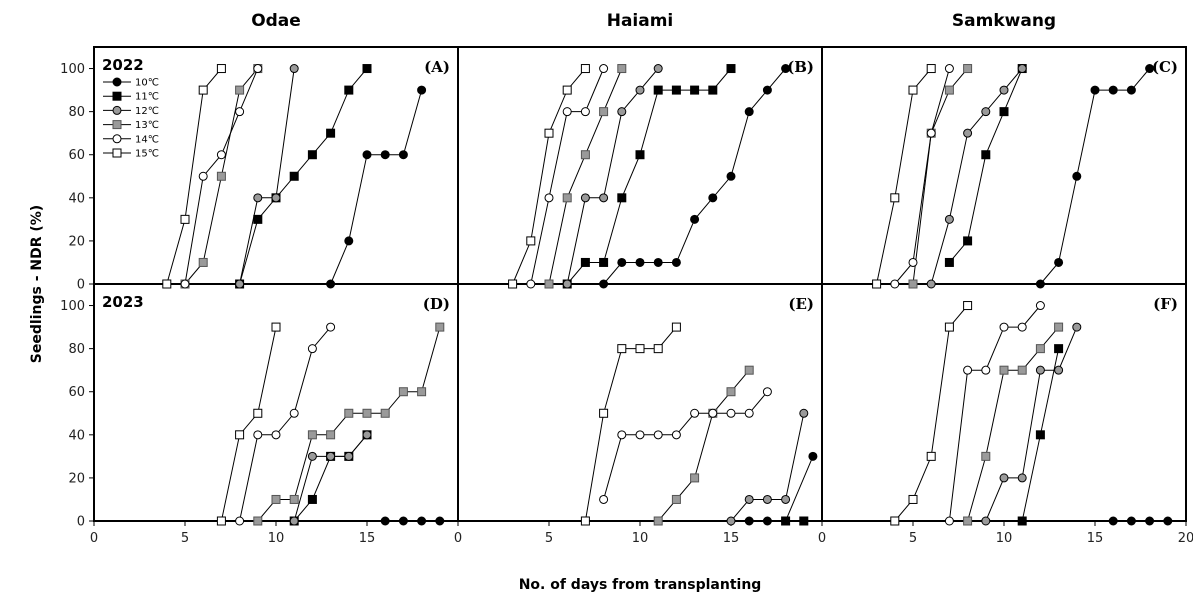 The image size is (1193, 600). Describe the element at coordinates (1004, 21) in the screenshot. I see `column-title-samkwang: Samkwang` at that location.